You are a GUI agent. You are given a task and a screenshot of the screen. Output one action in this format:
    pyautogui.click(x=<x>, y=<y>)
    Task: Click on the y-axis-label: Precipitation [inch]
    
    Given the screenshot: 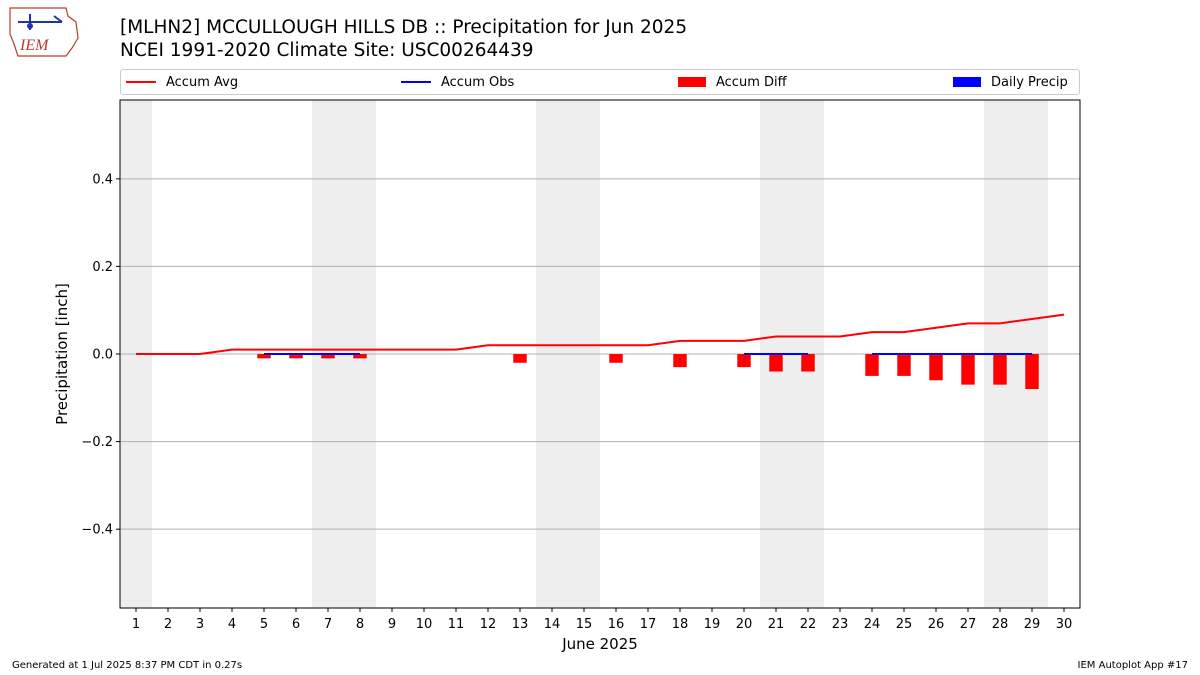 What is the action you would take?
    pyautogui.click(x=62, y=354)
    